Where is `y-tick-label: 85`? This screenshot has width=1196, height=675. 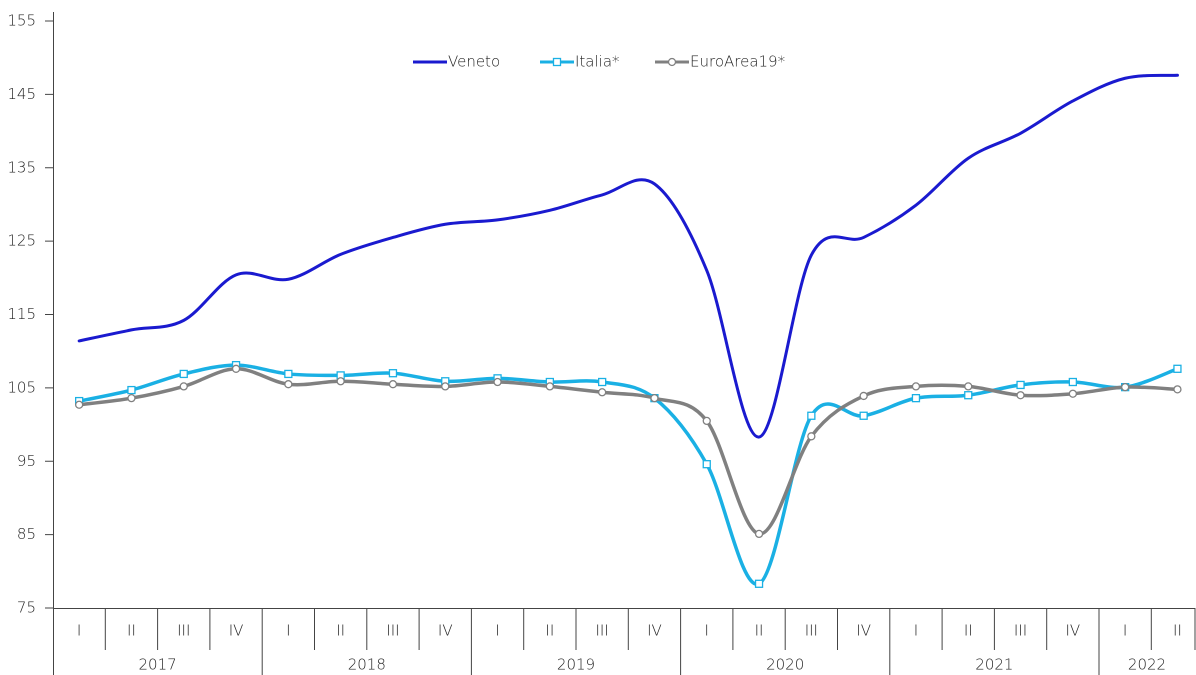
y-tick-label: 85 is located at coordinates (26, 534).